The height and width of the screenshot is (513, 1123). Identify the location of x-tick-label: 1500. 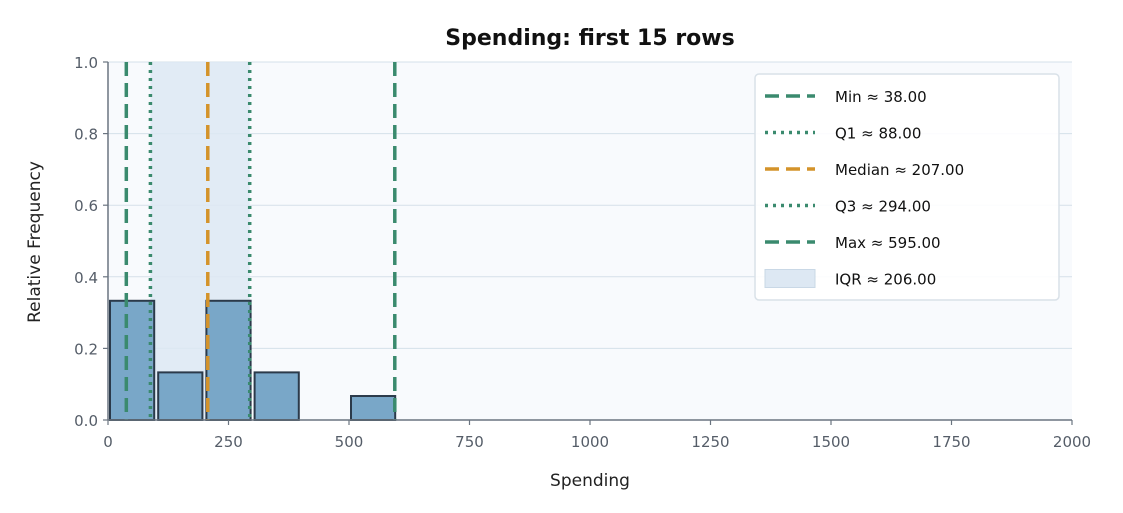
(831, 442).